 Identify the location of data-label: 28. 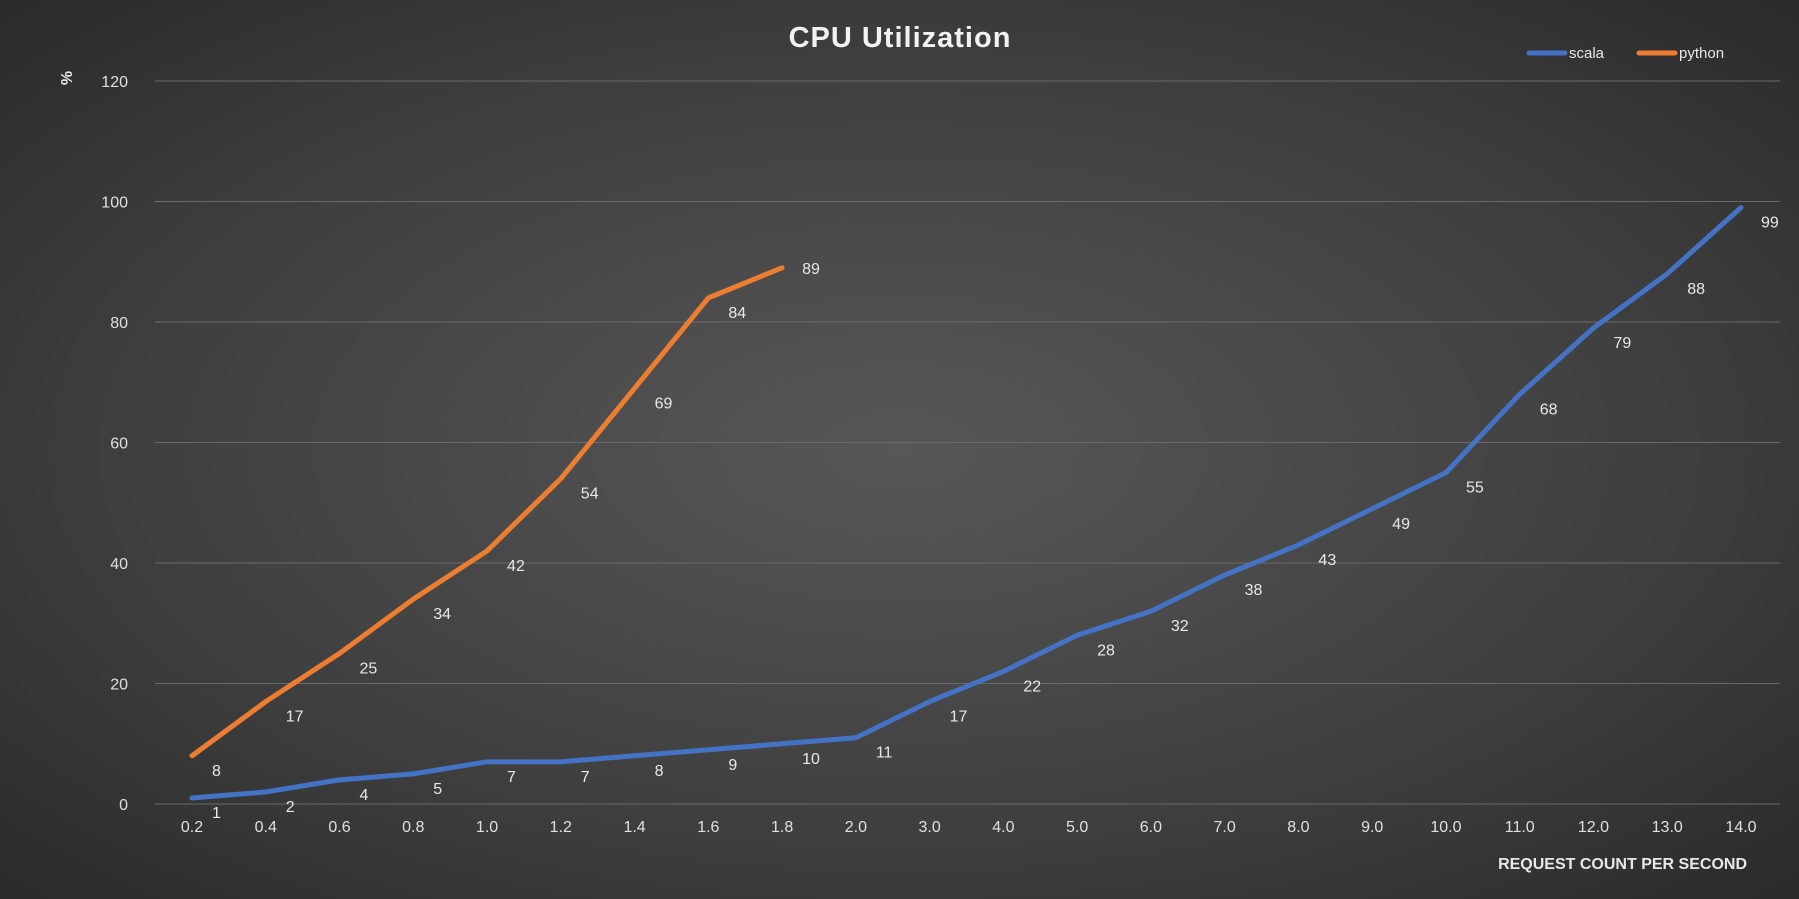
(1106, 650).